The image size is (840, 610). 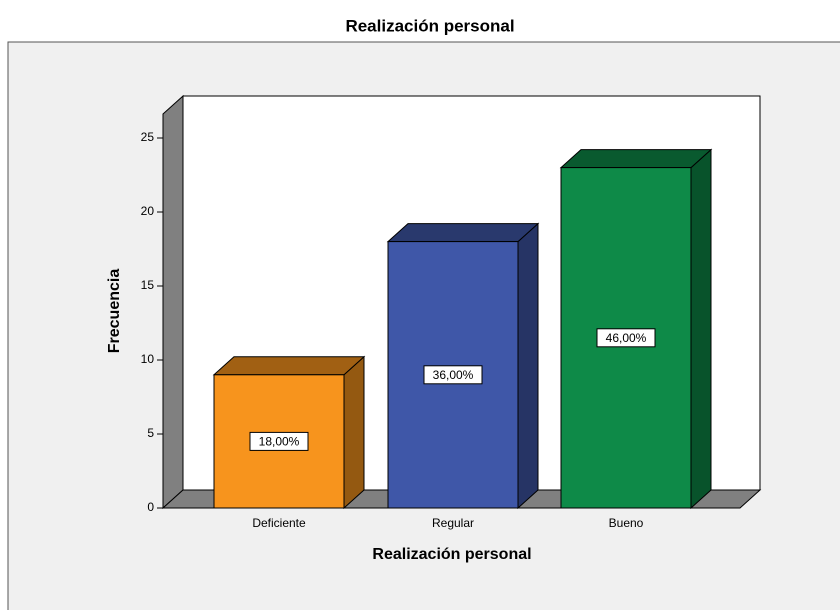 I want to click on data-label: 46,00%, so click(x=626, y=338).